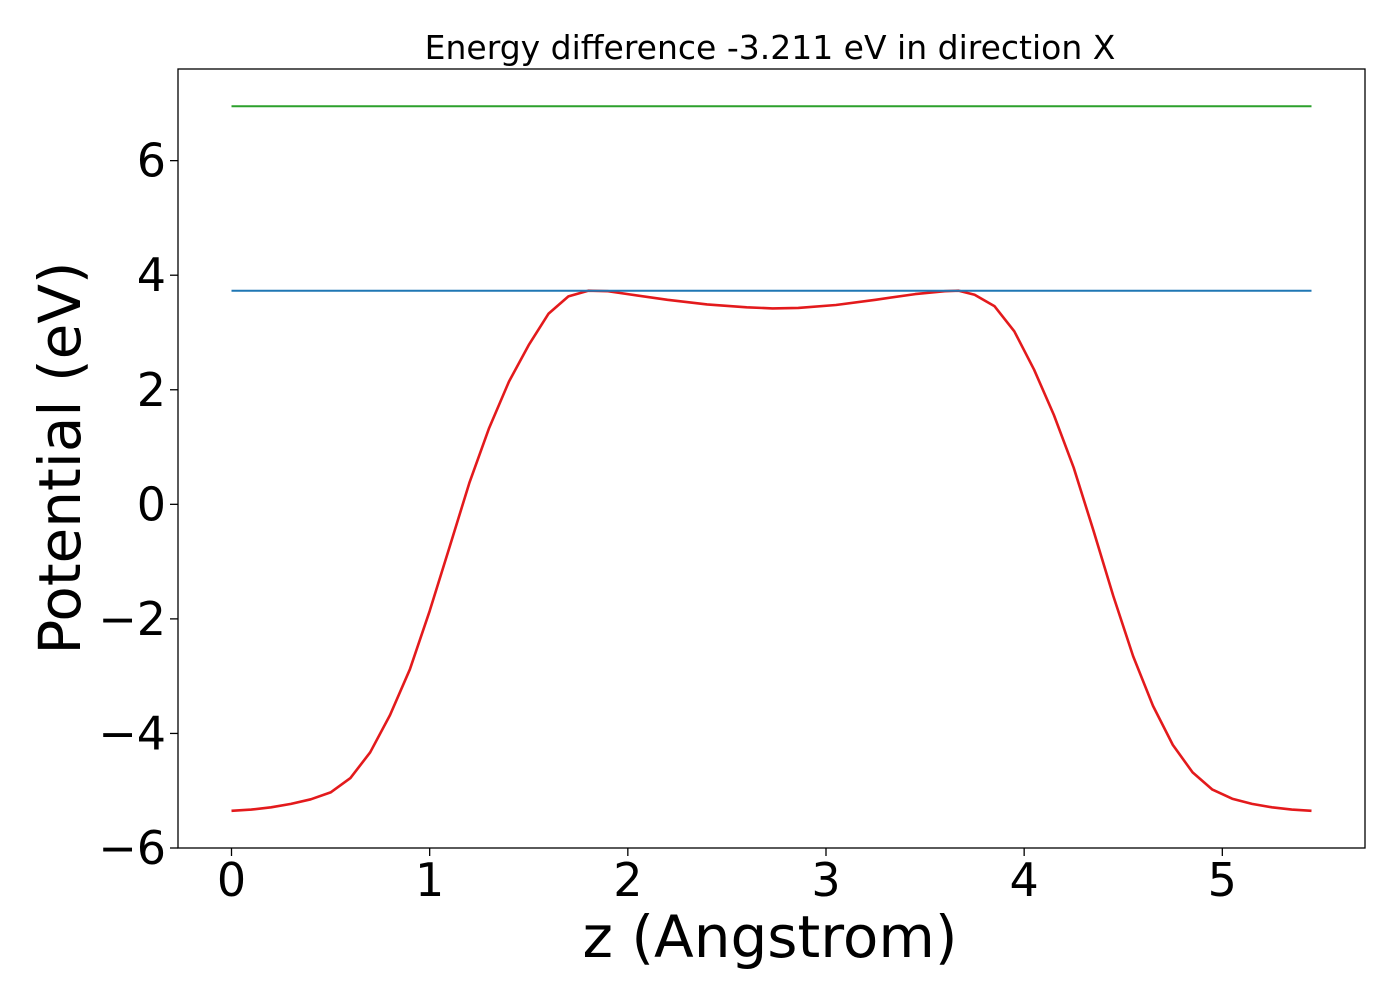  I want to click on y-tick-label: 2, so click(151, 390).